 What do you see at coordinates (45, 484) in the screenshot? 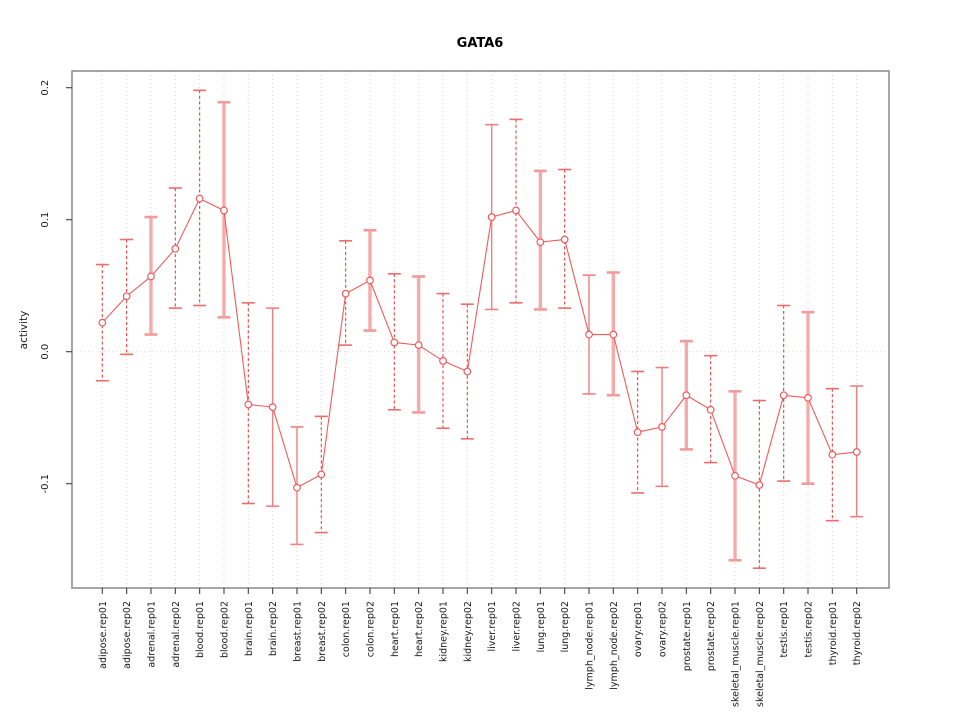
I see `y-tick-label: -0.1` at bounding box center [45, 484].